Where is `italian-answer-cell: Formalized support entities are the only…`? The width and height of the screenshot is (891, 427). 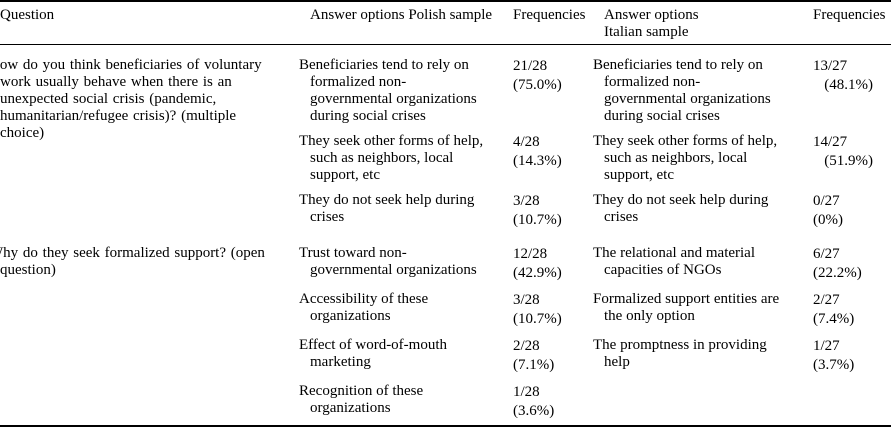 italian-answer-cell: Formalized support entities are the only… is located at coordinates (686, 307).